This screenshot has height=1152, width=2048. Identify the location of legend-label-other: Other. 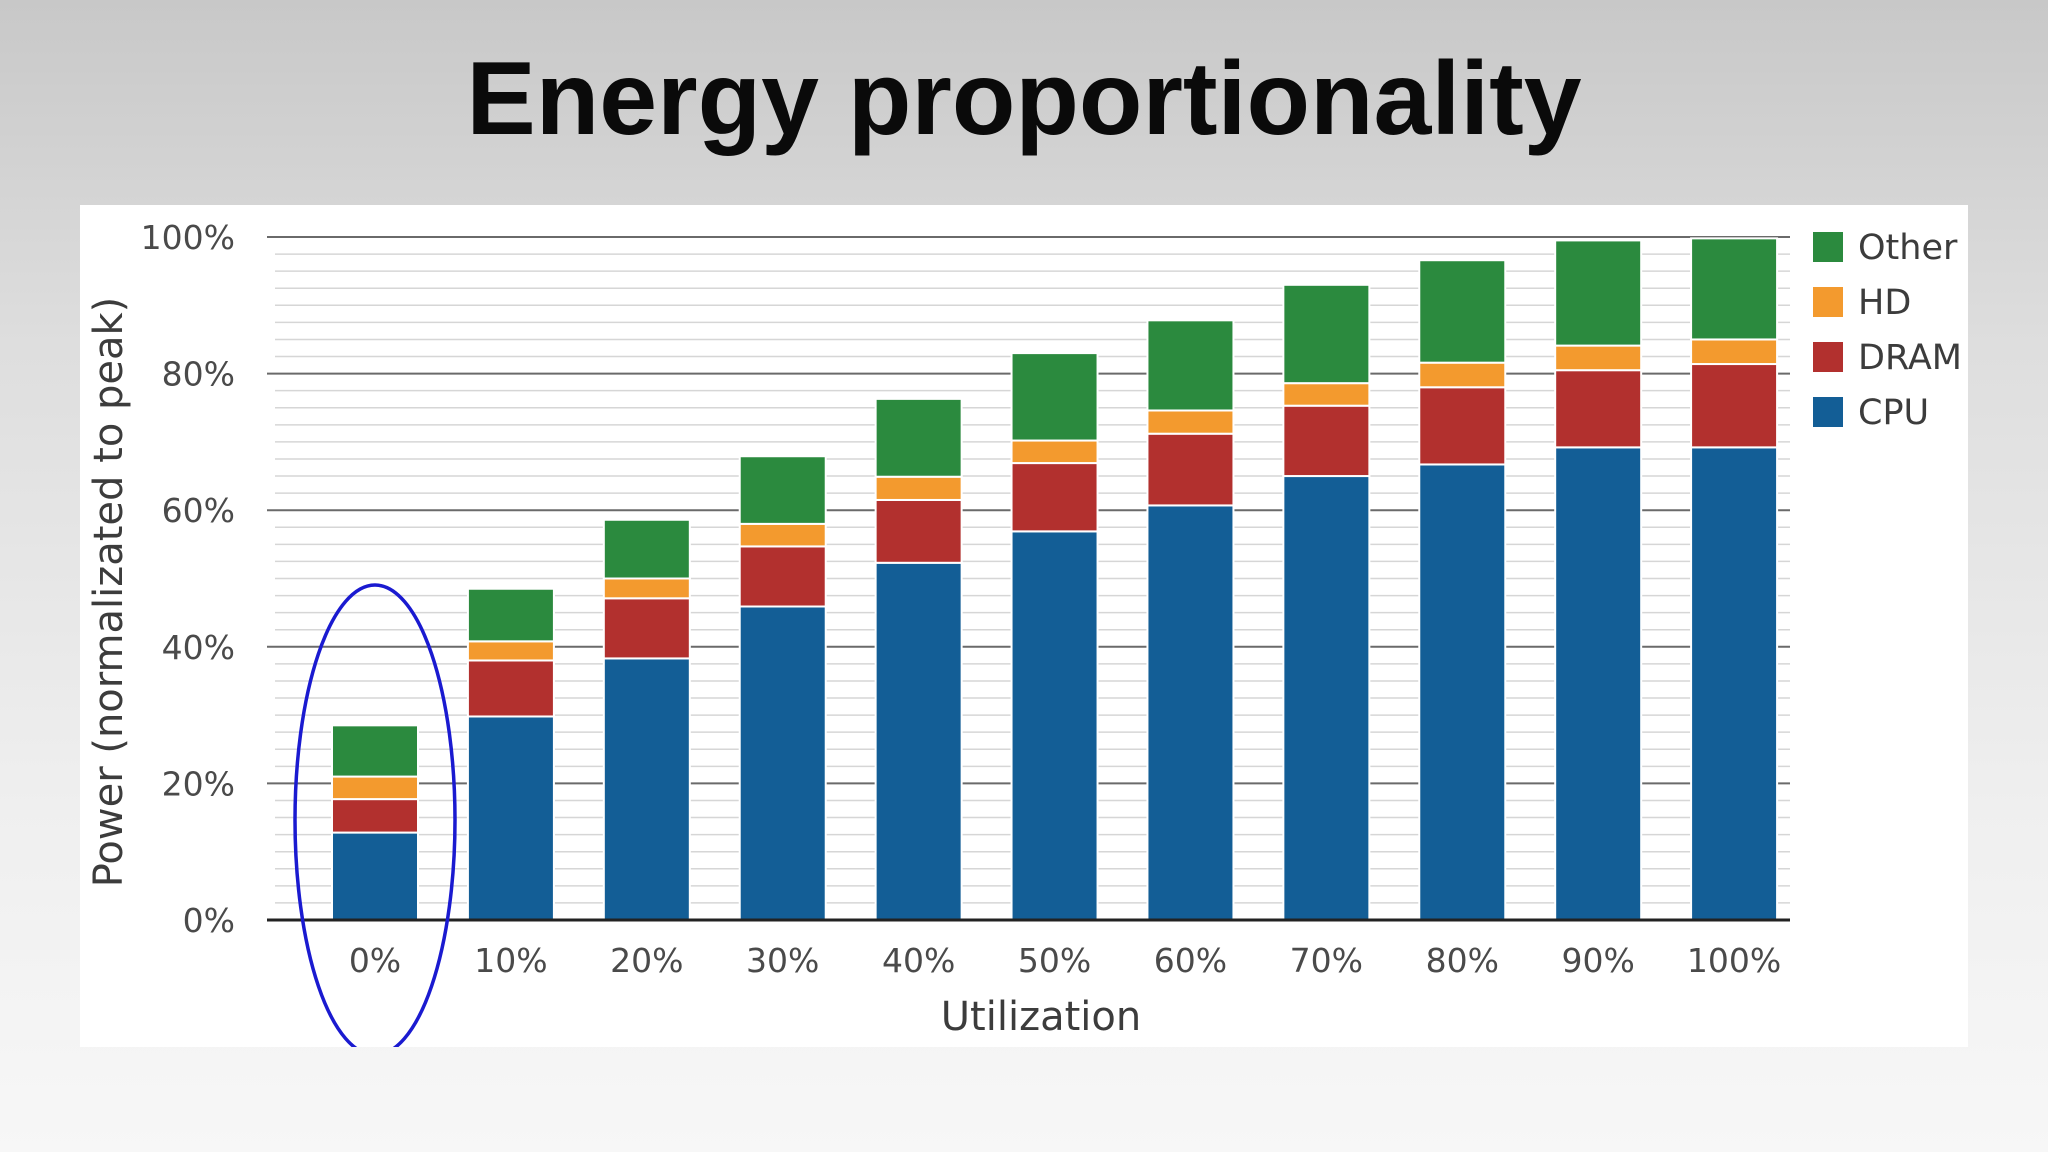
(1908, 248).